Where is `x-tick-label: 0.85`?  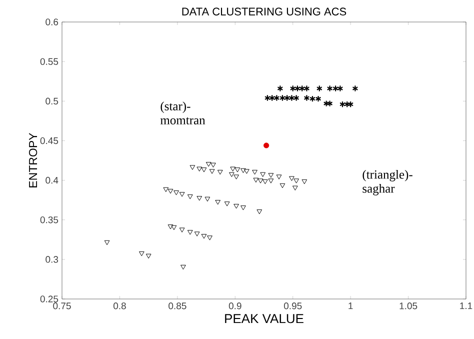 x-tick-label: 0.85 is located at coordinates (177, 306).